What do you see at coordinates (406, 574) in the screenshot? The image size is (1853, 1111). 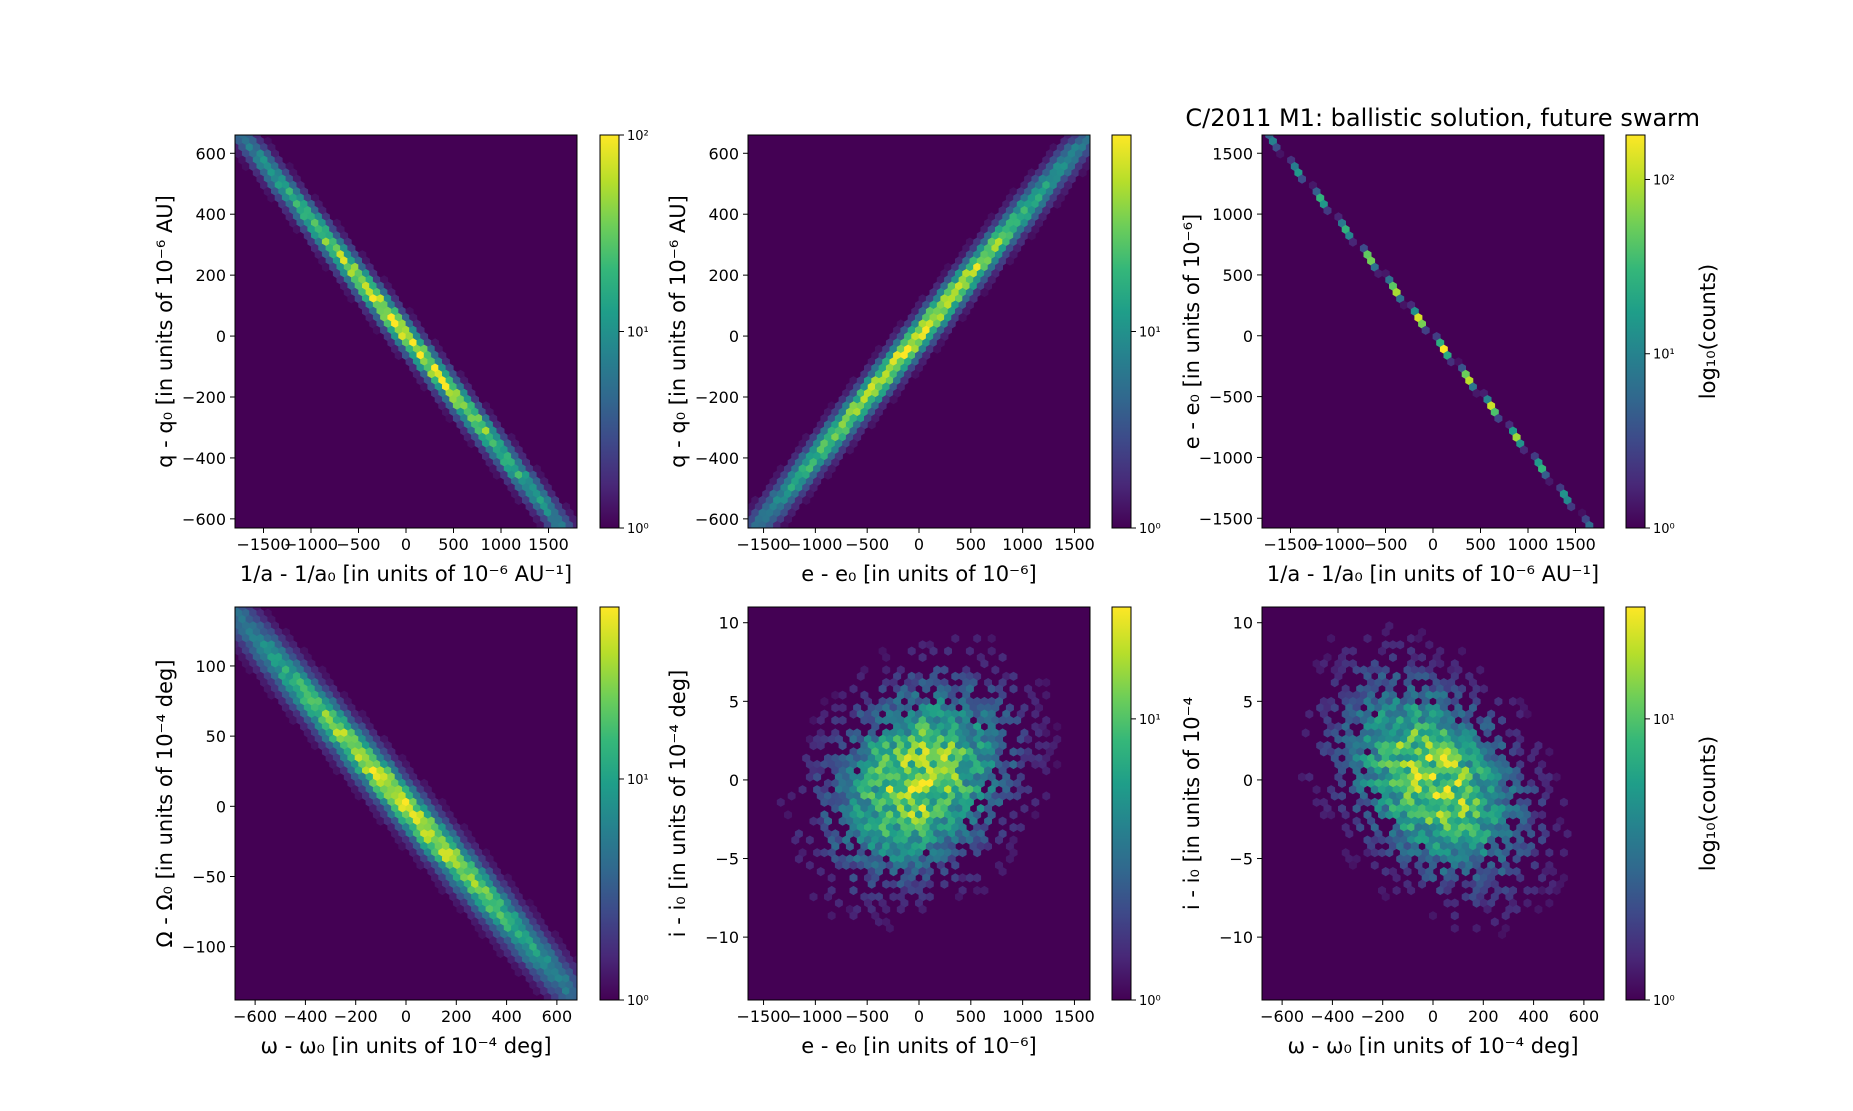 I see `x-axis-label: 1/a - 1/a₀ [in units of 10⁻⁶ AU⁻¹]` at bounding box center [406, 574].